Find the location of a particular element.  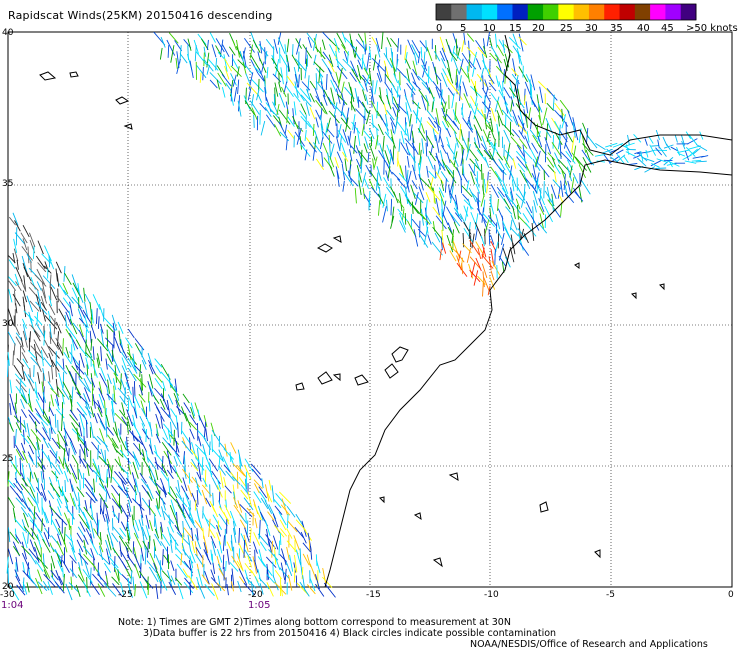

colorbar-label: 30 is located at coordinates (591, 28).